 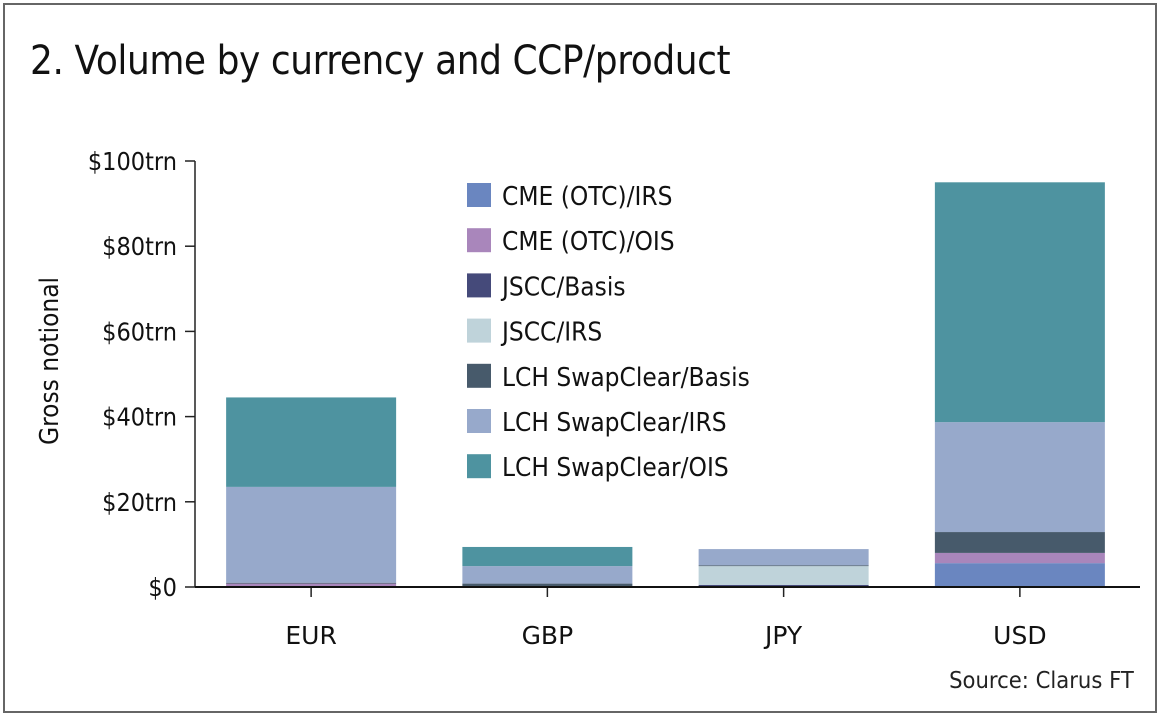 I want to click on legend-label: LCH SwapClear/OIS, so click(x=615, y=467).